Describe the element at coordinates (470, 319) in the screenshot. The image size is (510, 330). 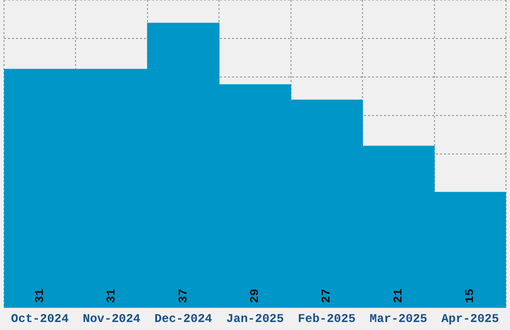
I see `x-tick-label: Apr-2025` at that location.